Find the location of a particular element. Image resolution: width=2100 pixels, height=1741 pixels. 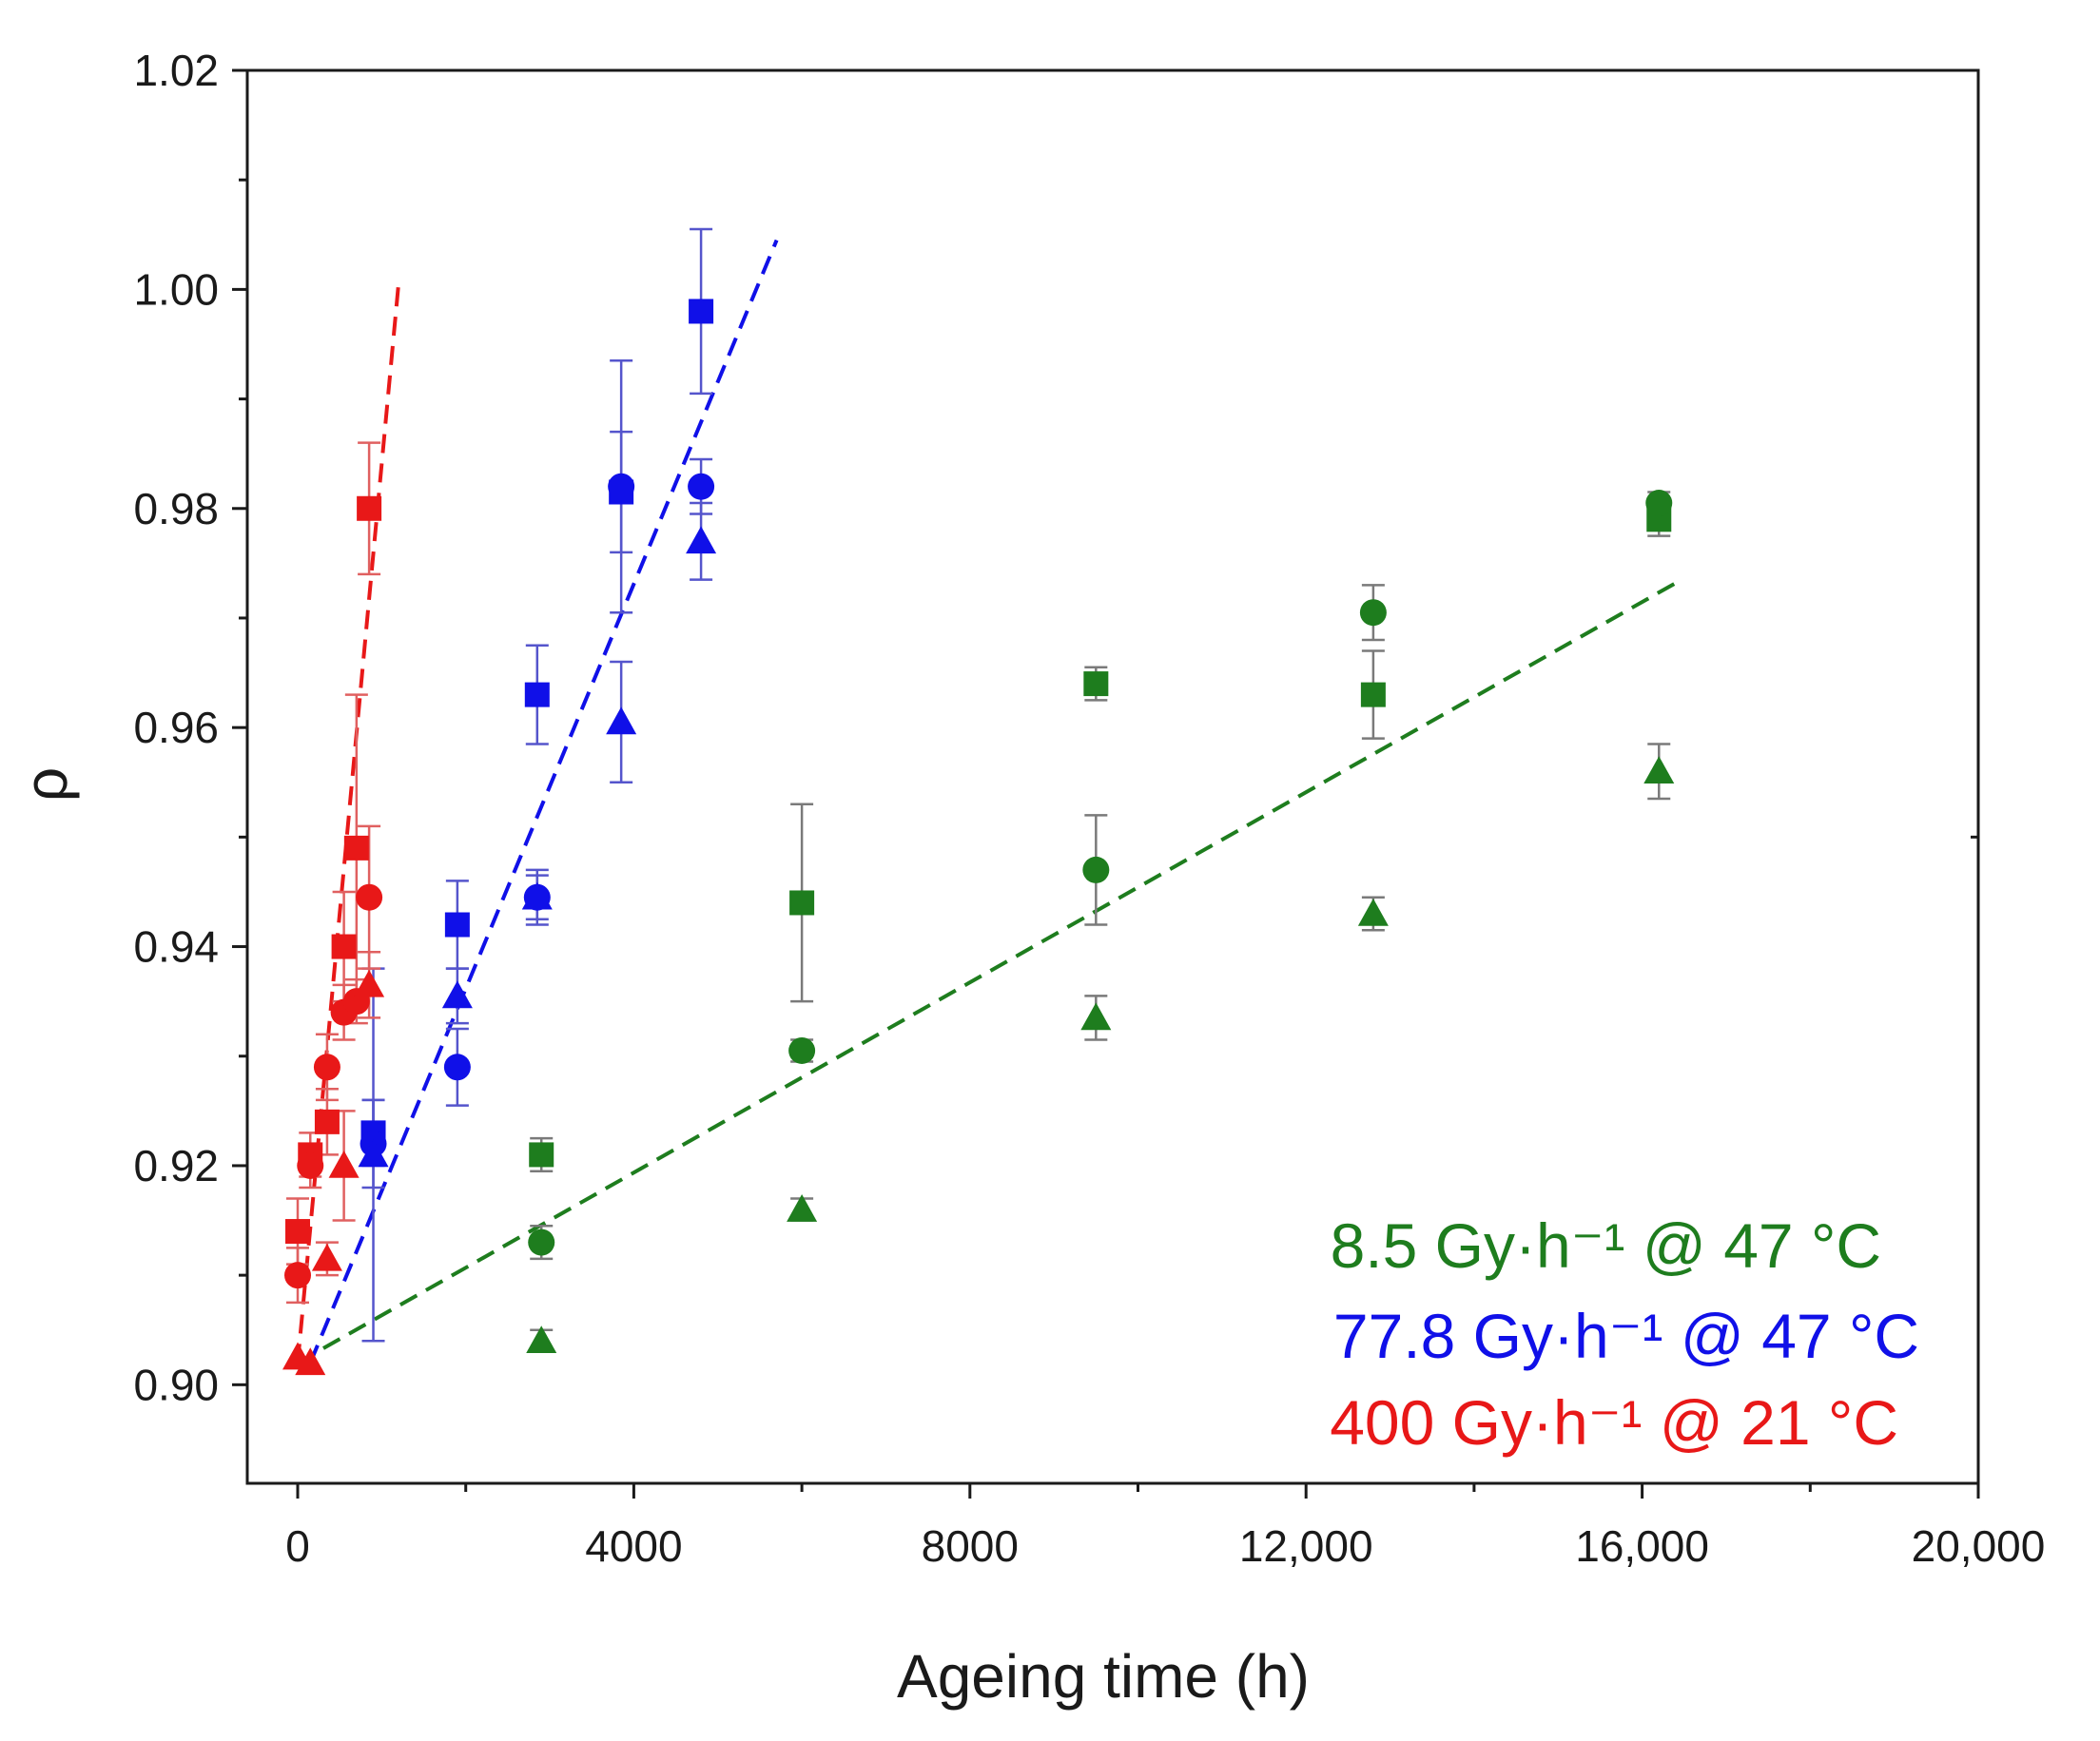

legend-entry-8-5-gy: 8.5 Gy·h⁻¹ @ 47 °C is located at coordinates (1606, 1245).